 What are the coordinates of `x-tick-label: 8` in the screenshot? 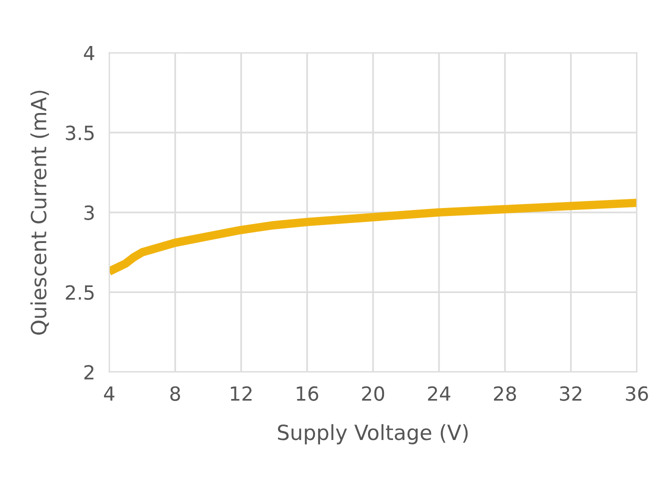 It's located at (175, 393).